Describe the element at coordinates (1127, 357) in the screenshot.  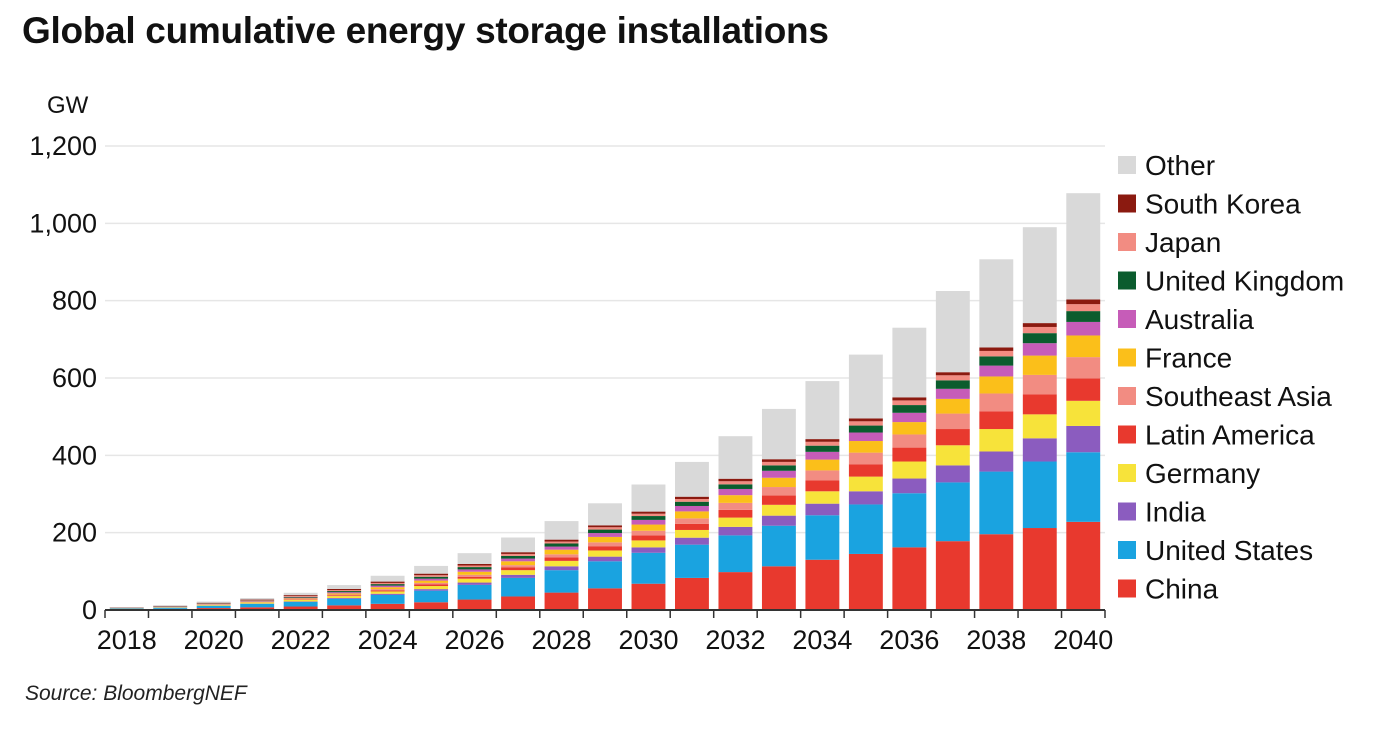
I see `legend-swatch-france` at that location.